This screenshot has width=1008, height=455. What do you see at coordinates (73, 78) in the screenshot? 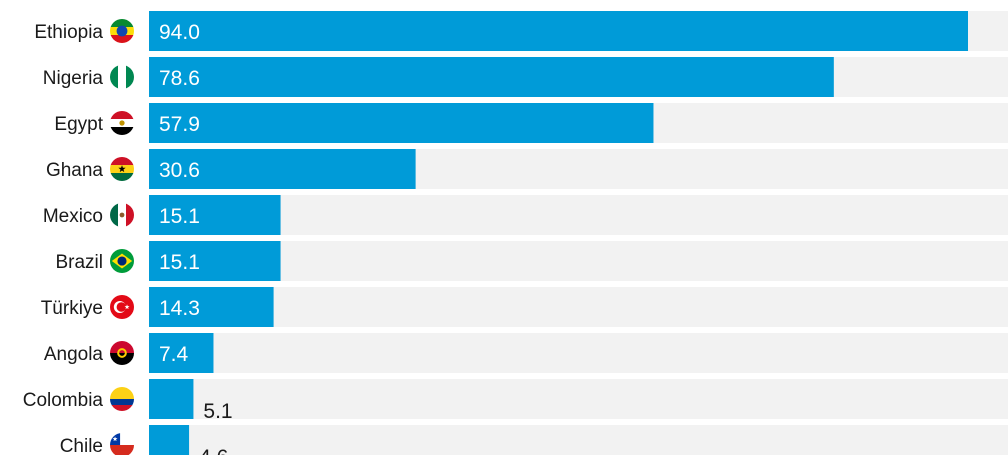
I see `category-label: Nigeria` at bounding box center [73, 78].